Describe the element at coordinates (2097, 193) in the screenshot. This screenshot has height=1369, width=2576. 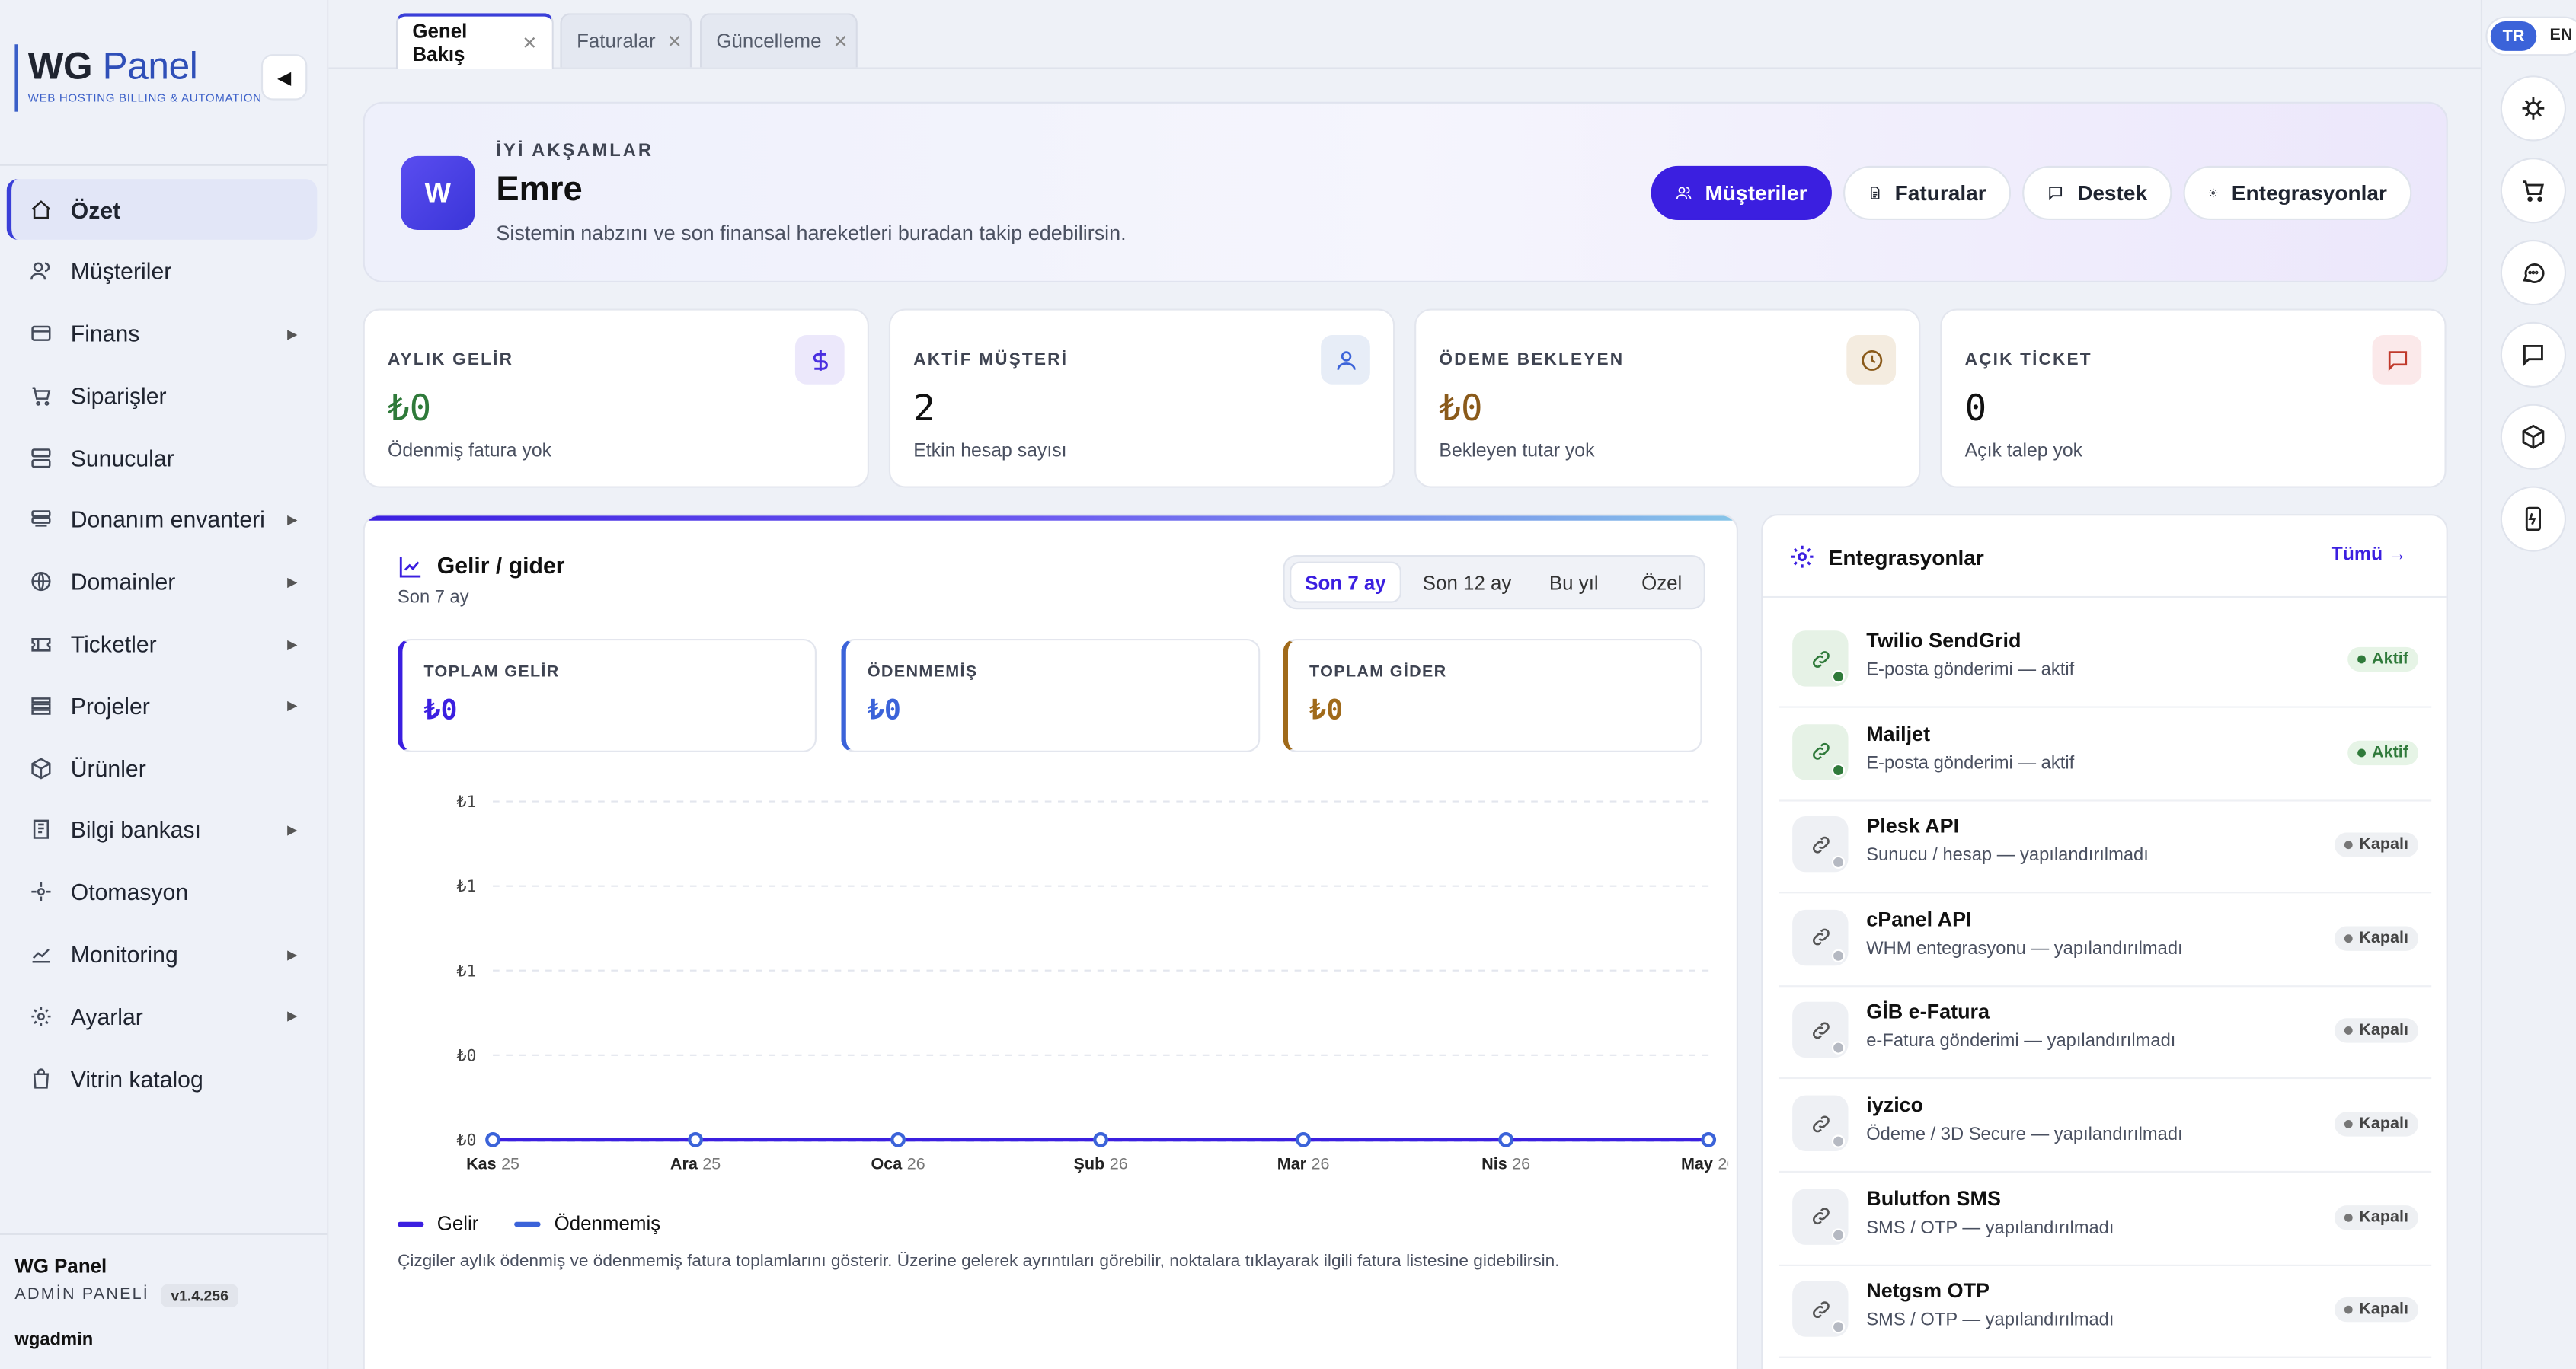
I see `support-button: Destek` at that location.